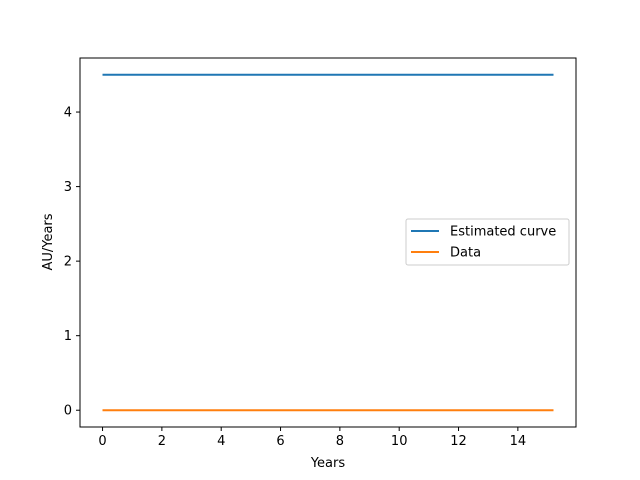 This screenshot has height=480, width=640. What do you see at coordinates (503, 232) in the screenshot?
I see `legend-label-0: Estimated curve` at bounding box center [503, 232].